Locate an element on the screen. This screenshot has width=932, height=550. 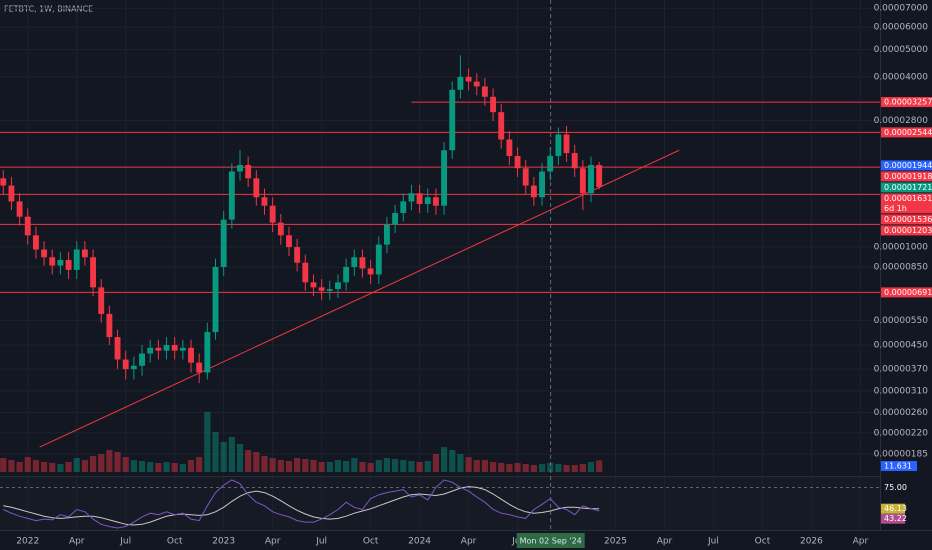
price-label: 0.00003257 is located at coordinates (908, 102).